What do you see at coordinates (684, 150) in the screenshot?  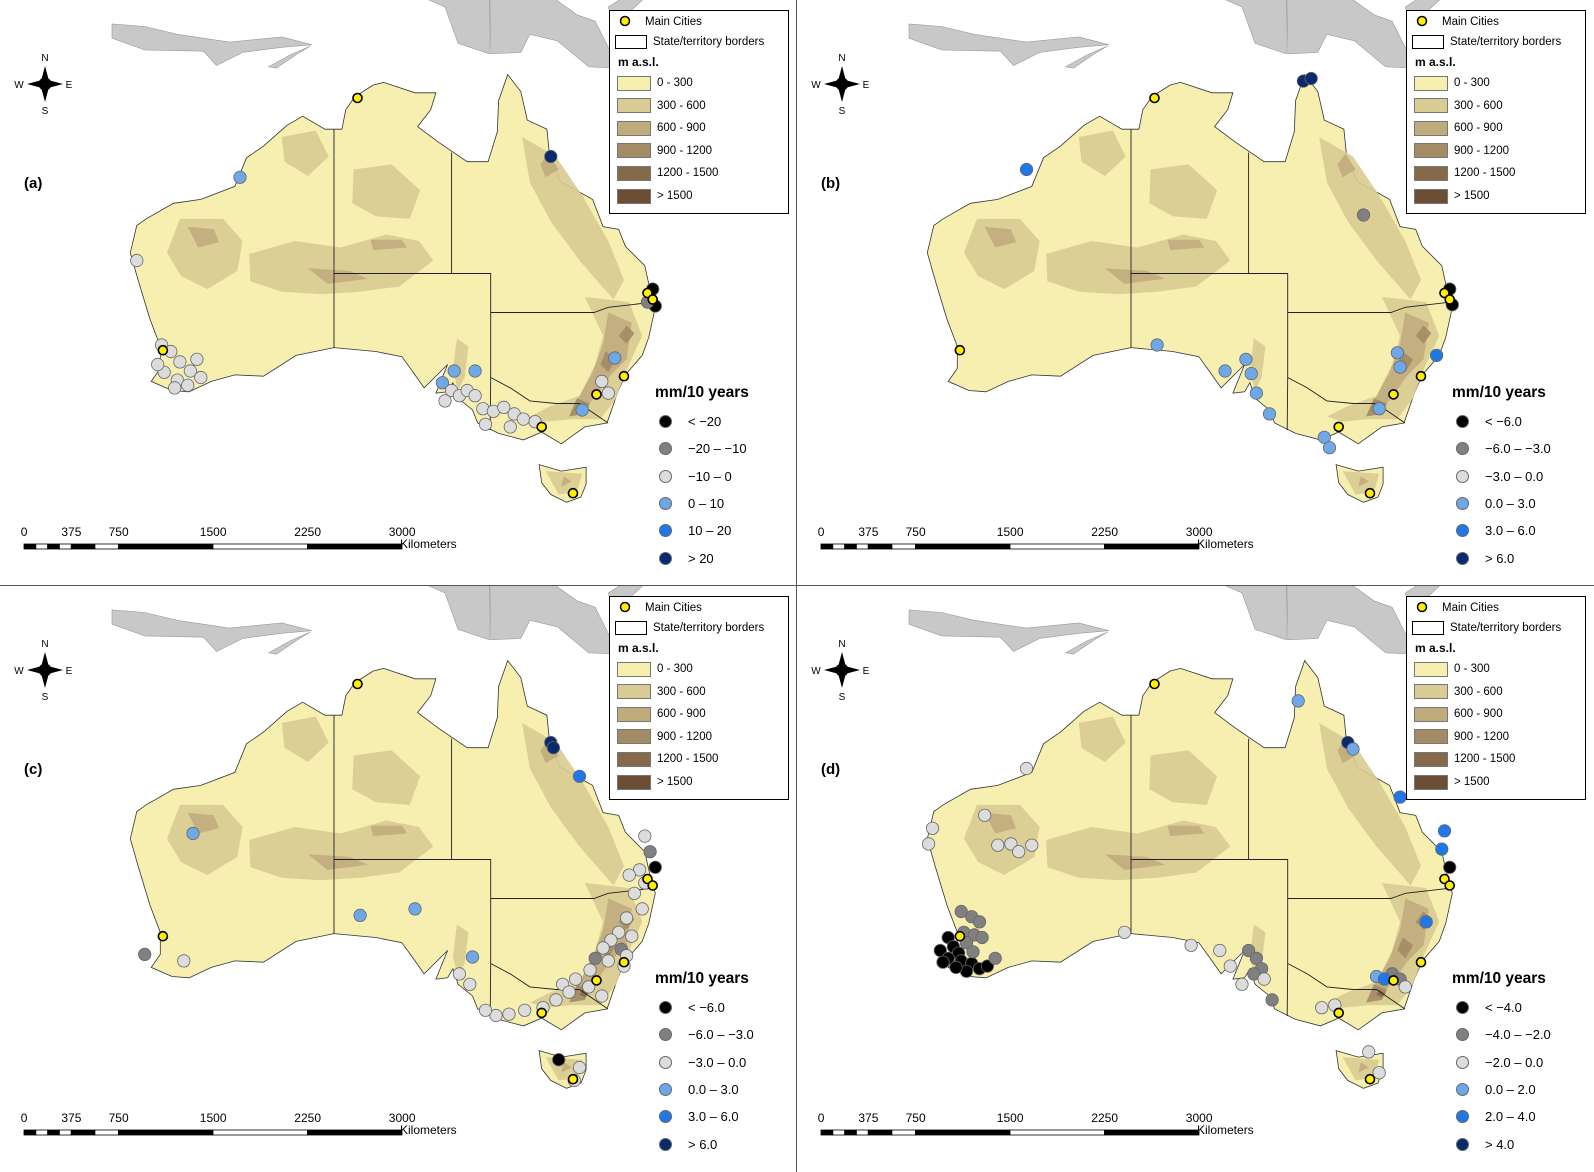 I see `elevation-class-label: 900 - 1200` at bounding box center [684, 150].